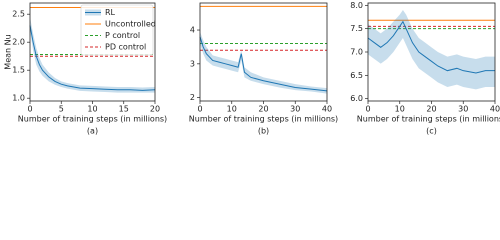  What do you see at coordinates (125, 47) in the screenshot?
I see `legend-label: PD control` at bounding box center [125, 47].